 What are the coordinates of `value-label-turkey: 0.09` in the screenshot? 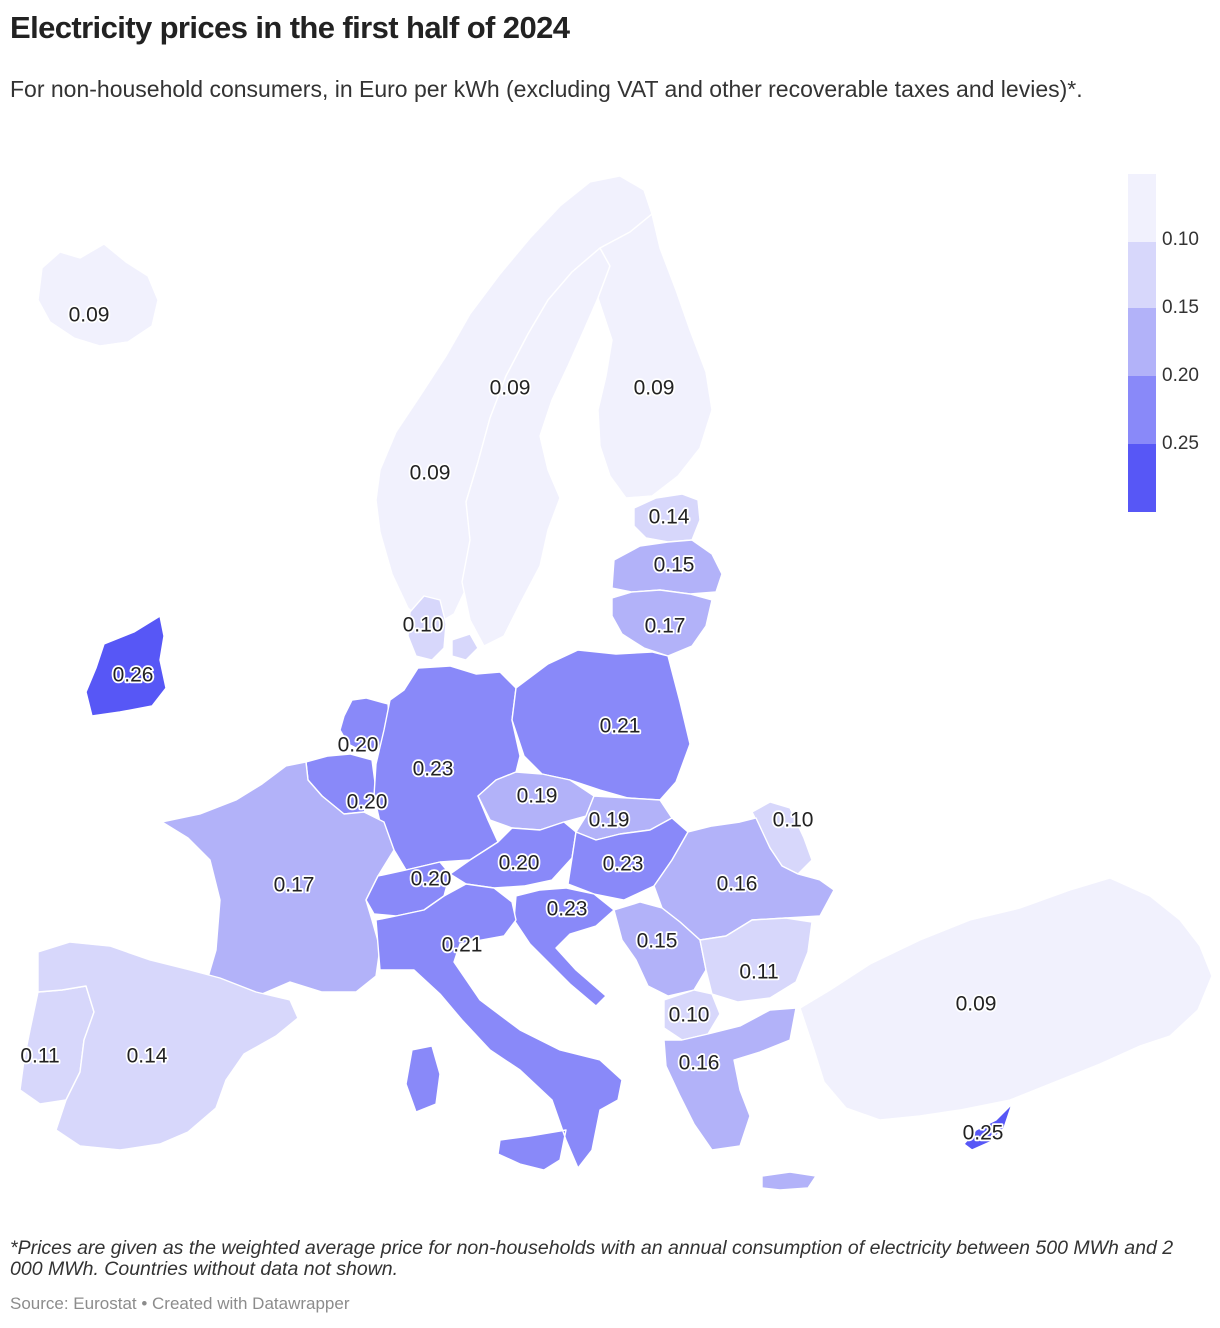 It's located at (976, 1004).